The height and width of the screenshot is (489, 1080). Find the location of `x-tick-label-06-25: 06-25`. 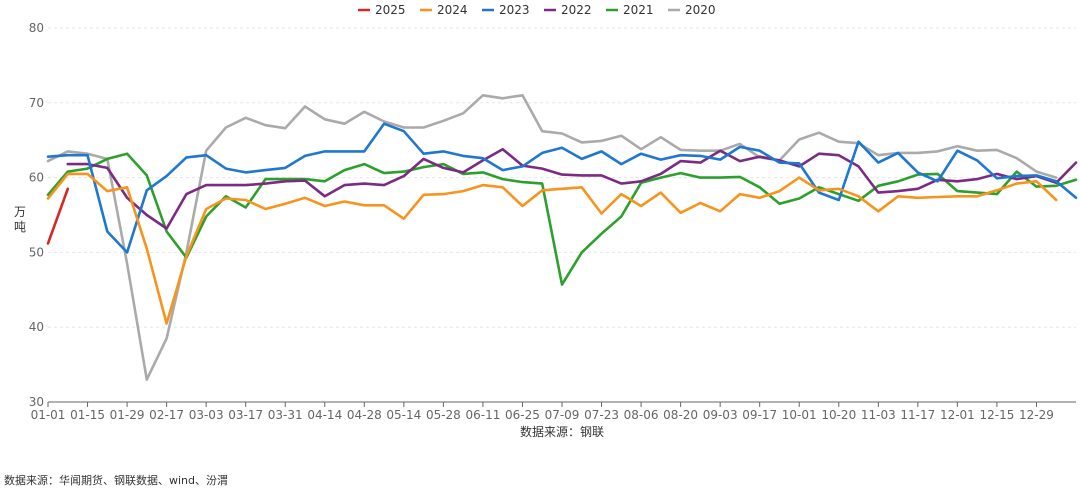

x-tick-label-06-25: 06-25 is located at coordinates (522, 415).